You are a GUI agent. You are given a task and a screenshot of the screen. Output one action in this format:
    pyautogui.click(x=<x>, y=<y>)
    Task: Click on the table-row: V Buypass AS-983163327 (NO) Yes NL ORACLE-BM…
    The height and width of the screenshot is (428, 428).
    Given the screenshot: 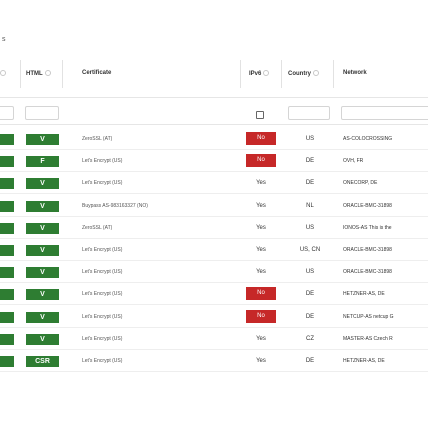 What is the action you would take?
    pyautogui.click(x=214, y=206)
    